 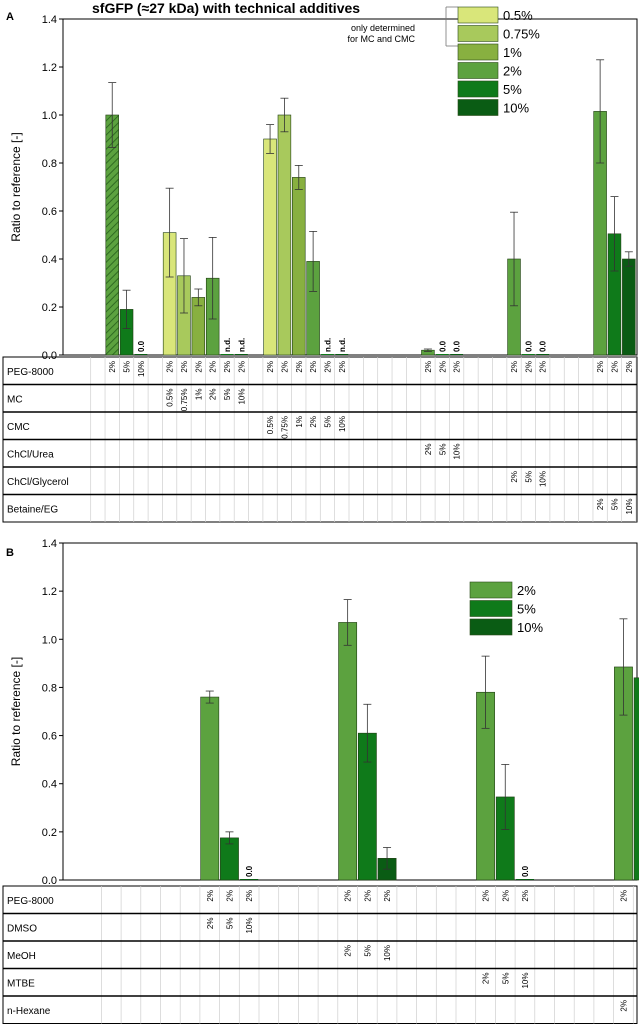 What do you see at coordinates (16, 711) in the screenshot?
I see `y-axis-label: Ratio to reference [-]` at bounding box center [16, 711].